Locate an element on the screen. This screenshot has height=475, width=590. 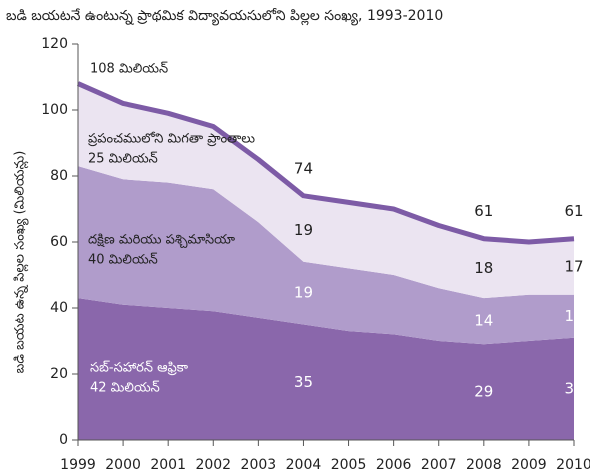
x-tick-label: 2010 is located at coordinates (573, 465).